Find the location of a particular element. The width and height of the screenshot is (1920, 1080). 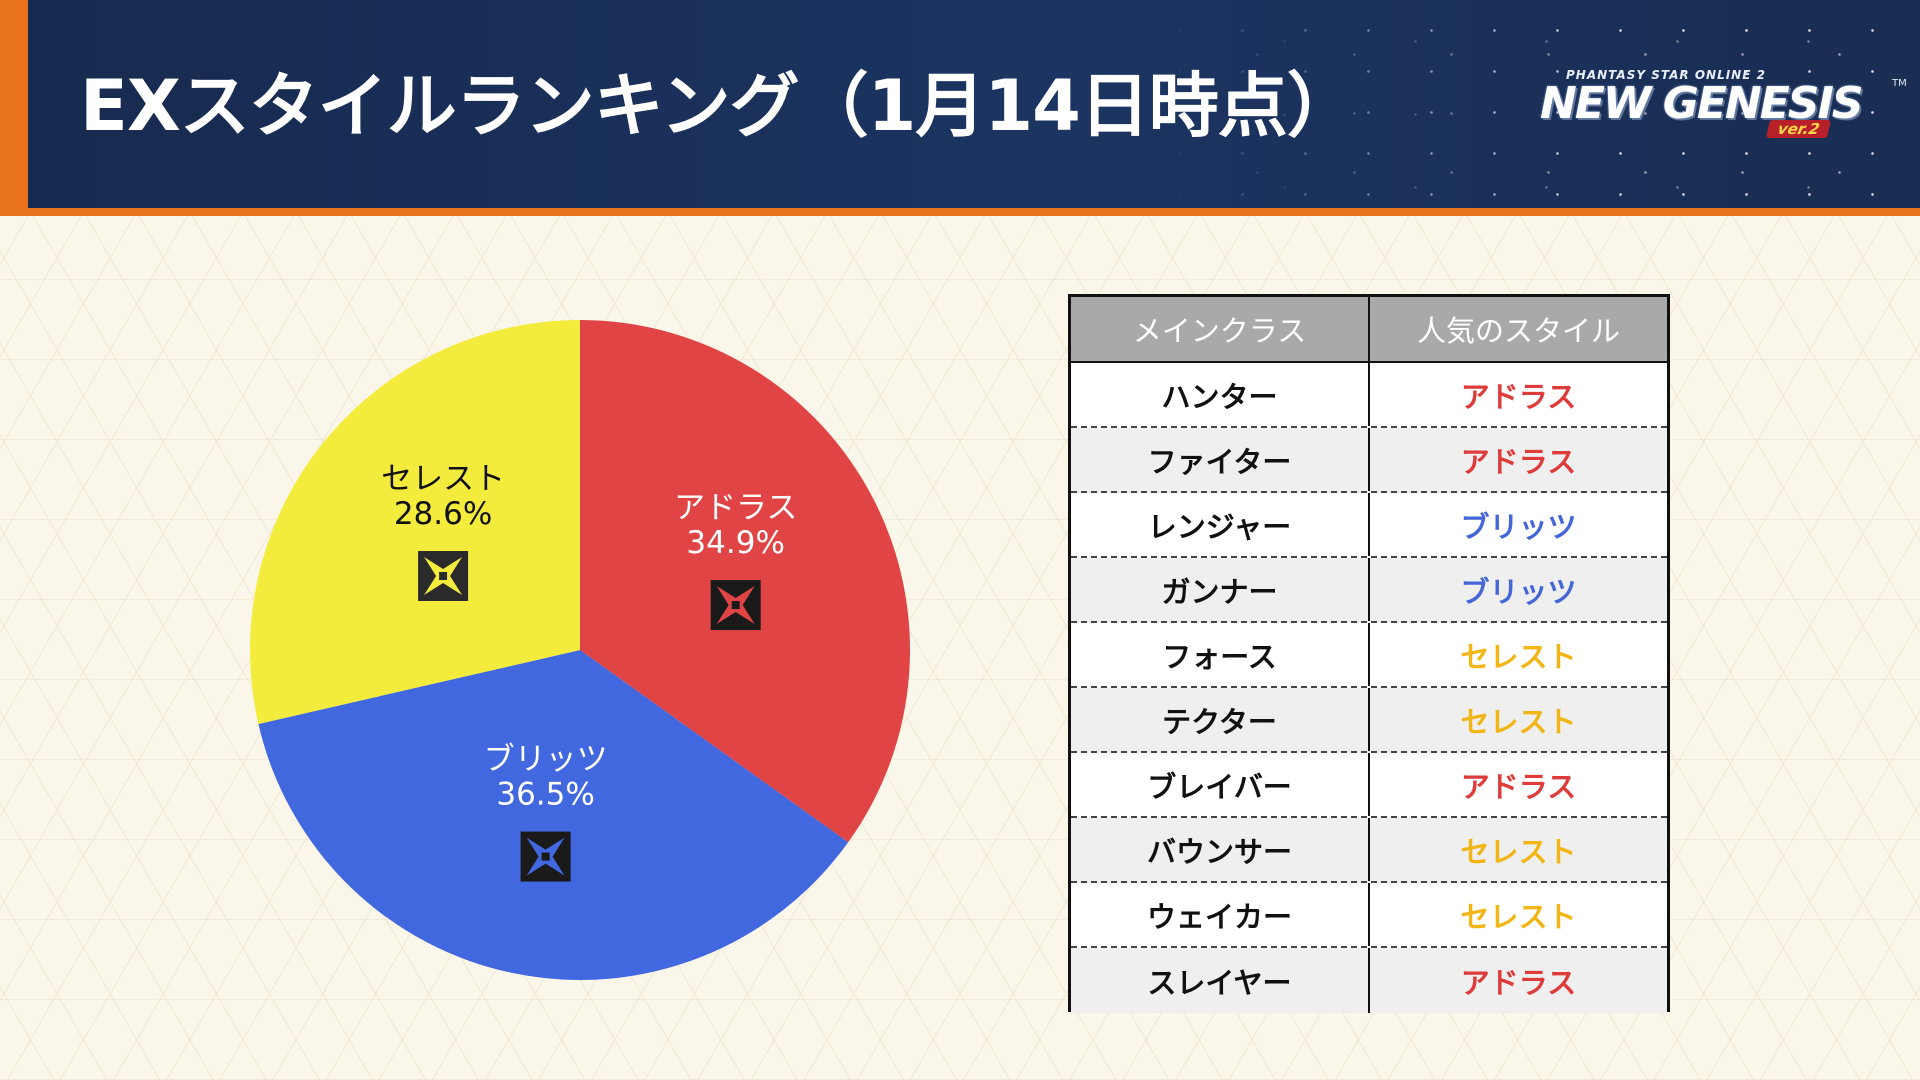

table-row: スレイヤー アドラス is located at coordinates (1369, 980).